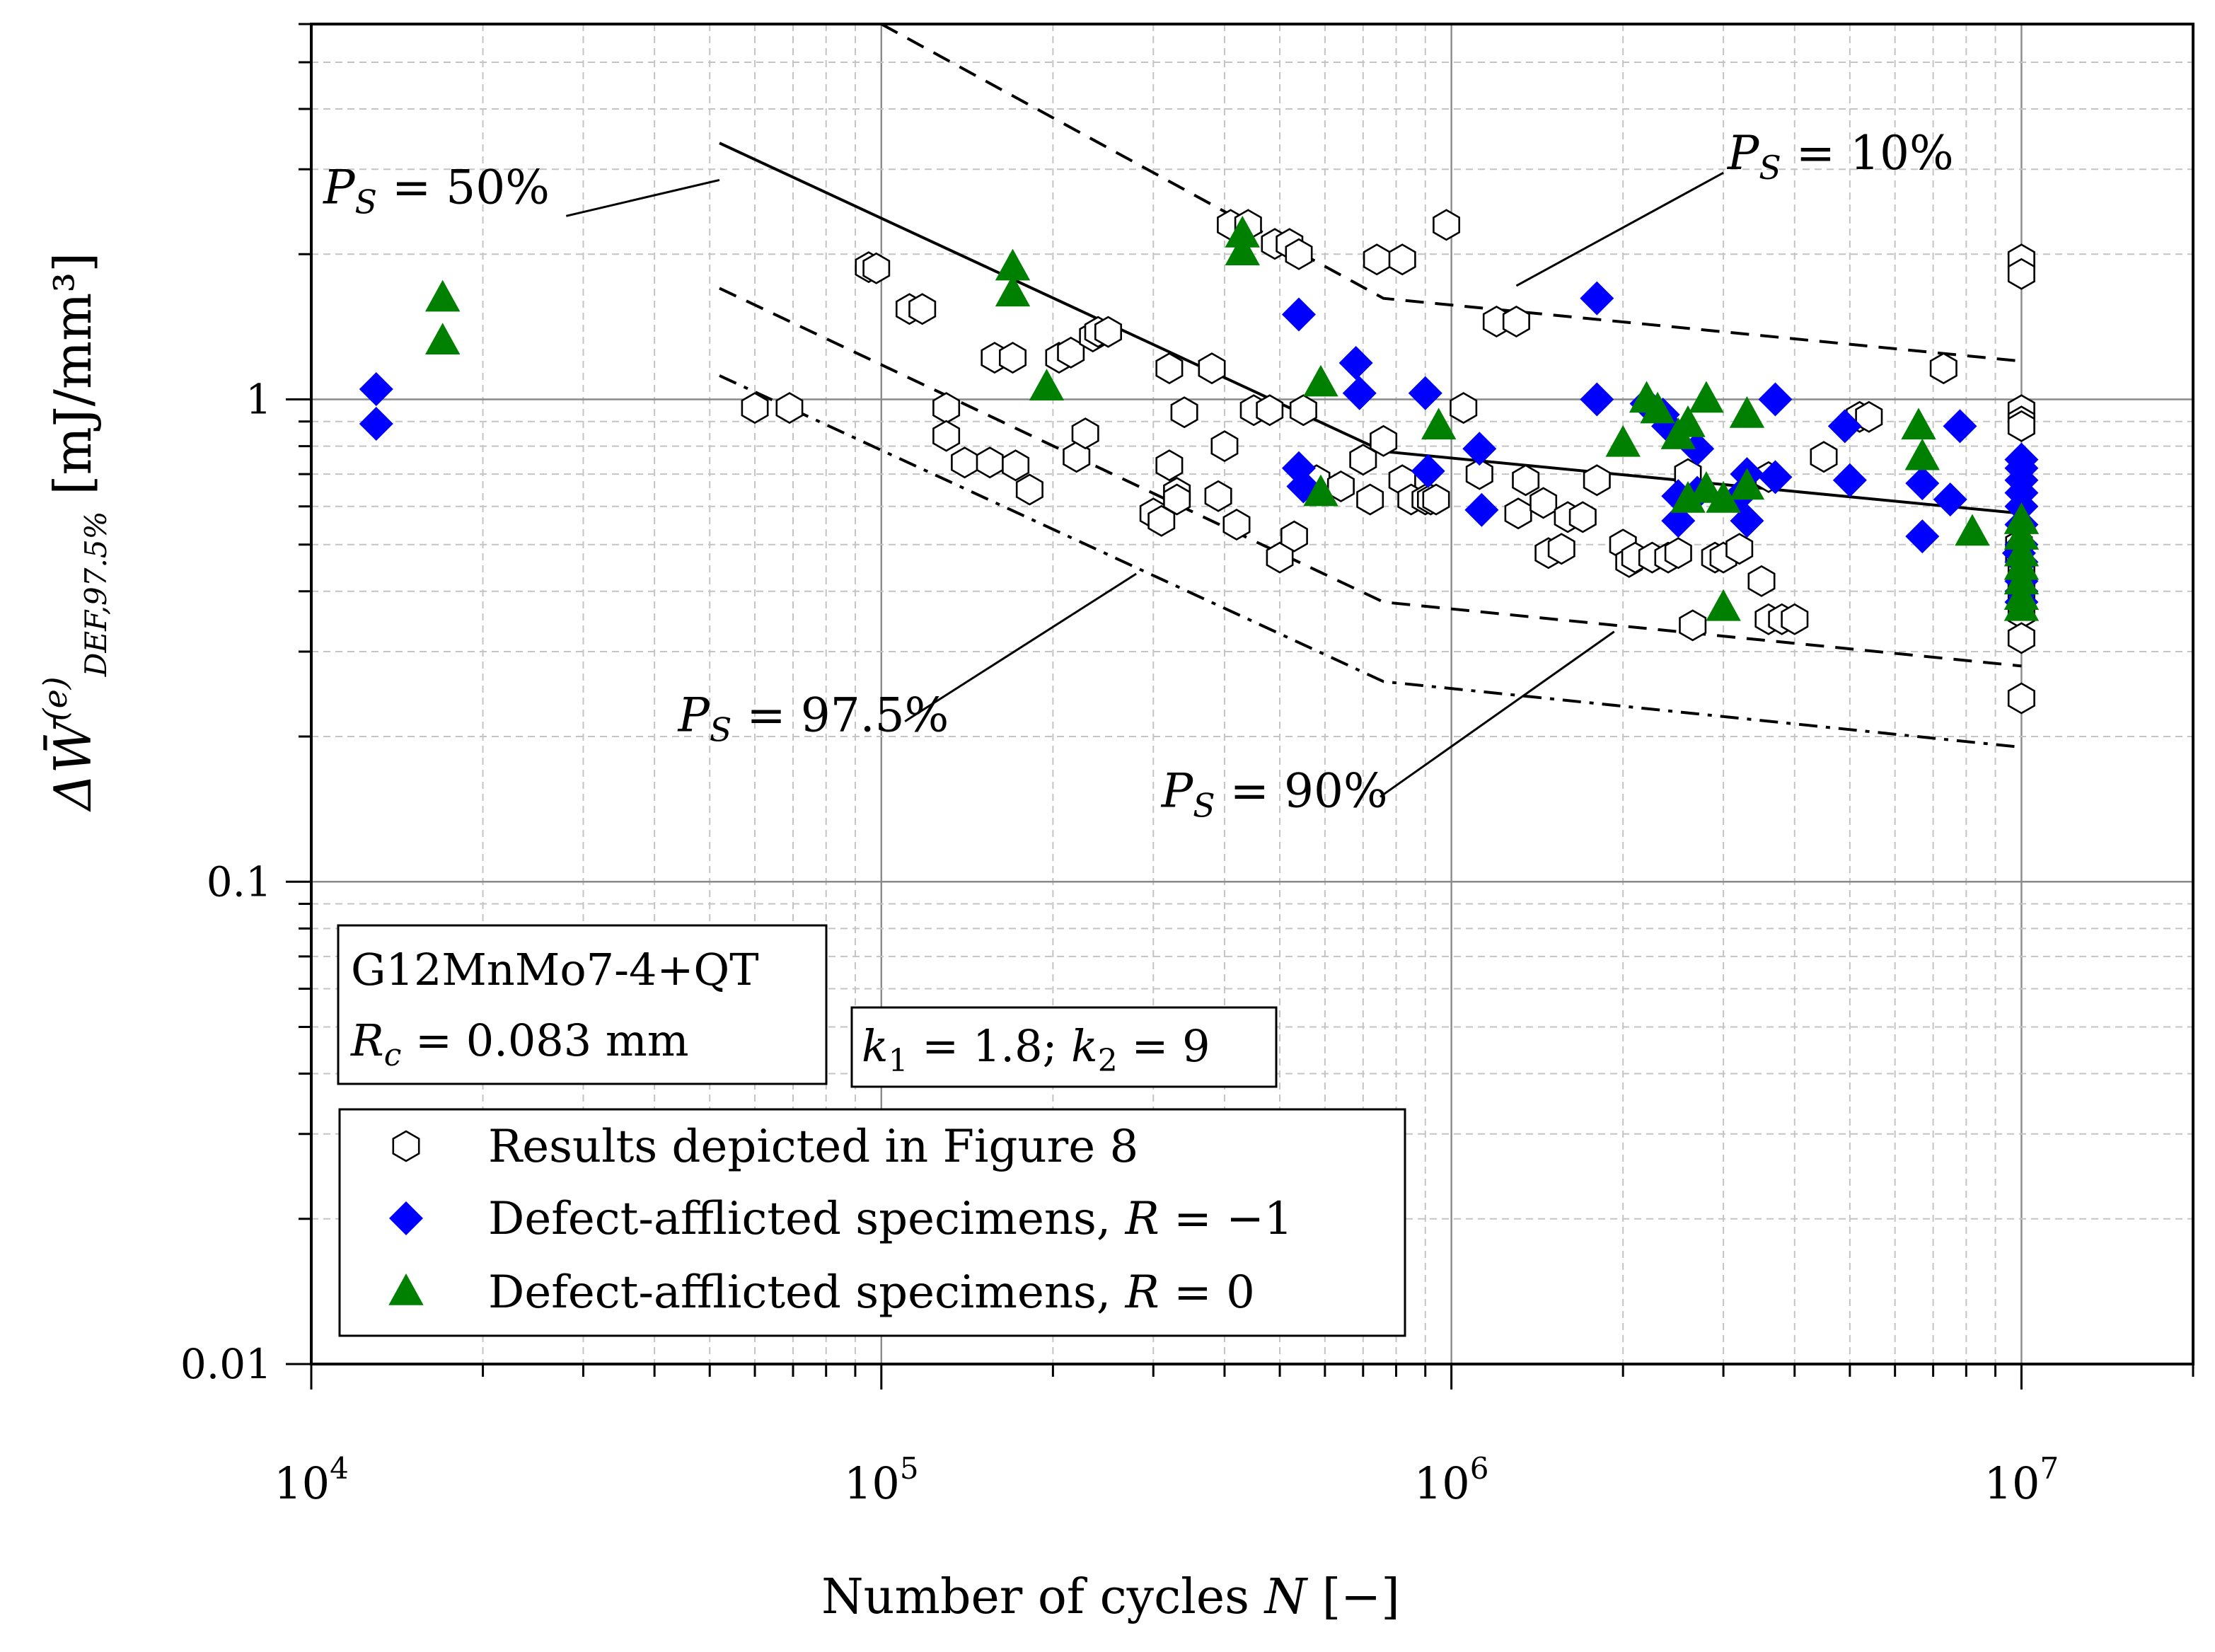 Image resolution: width=2215 pixels, height=1652 pixels. What do you see at coordinates (813, 1147) in the screenshot?
I see `legend-label-1: Results depicted in Figure 8` at bounding box center [813, 1147].